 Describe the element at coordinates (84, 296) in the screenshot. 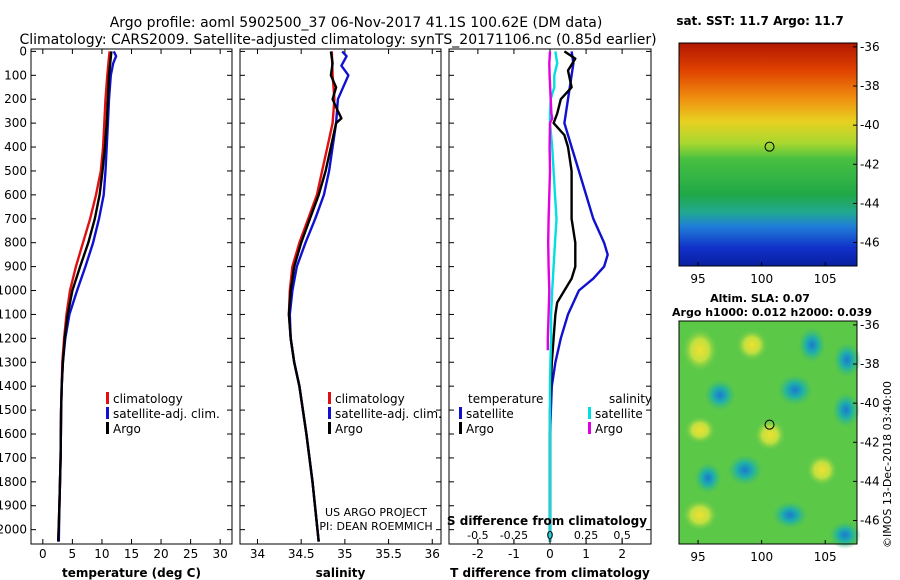

I see `series-line-climatology` at that location.